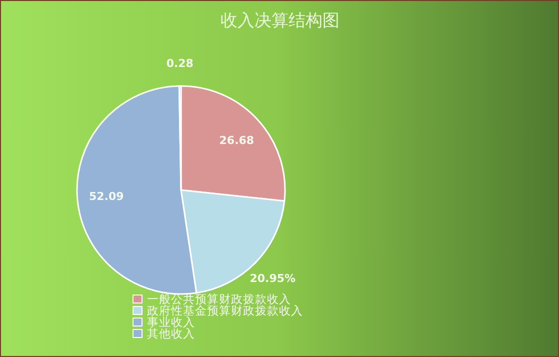 The height and width of the screenshot is (357, 559). I want to click on data-label: 52.09, so click(106, 197).